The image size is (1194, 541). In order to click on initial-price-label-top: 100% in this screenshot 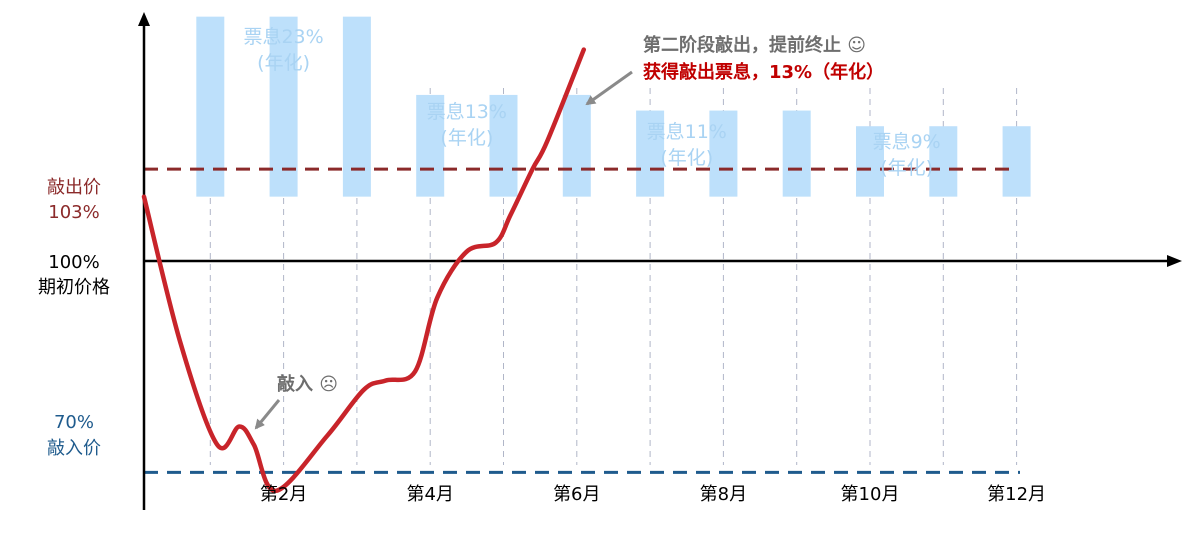, I will do `click(73, 262)`.